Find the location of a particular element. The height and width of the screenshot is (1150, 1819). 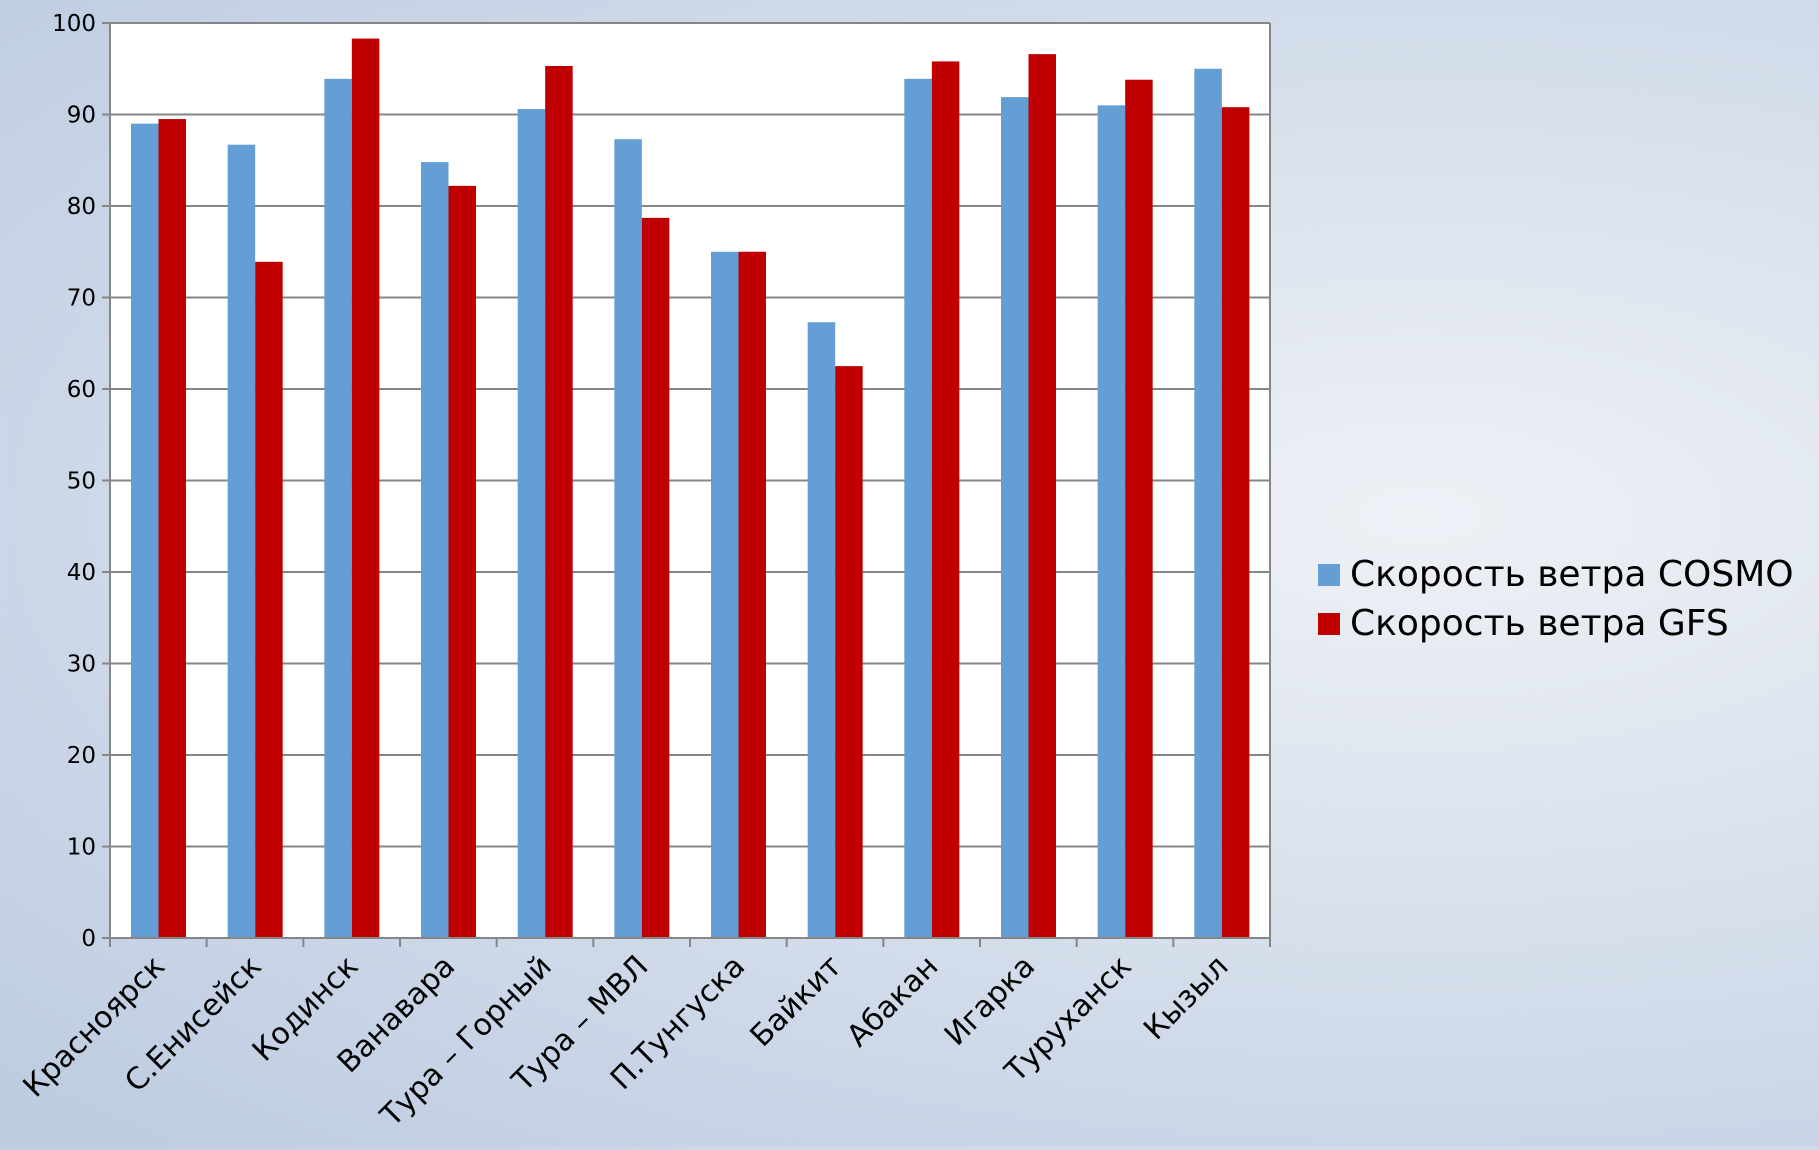

y-tick-label: 80 is located at coordinates (81, 207).